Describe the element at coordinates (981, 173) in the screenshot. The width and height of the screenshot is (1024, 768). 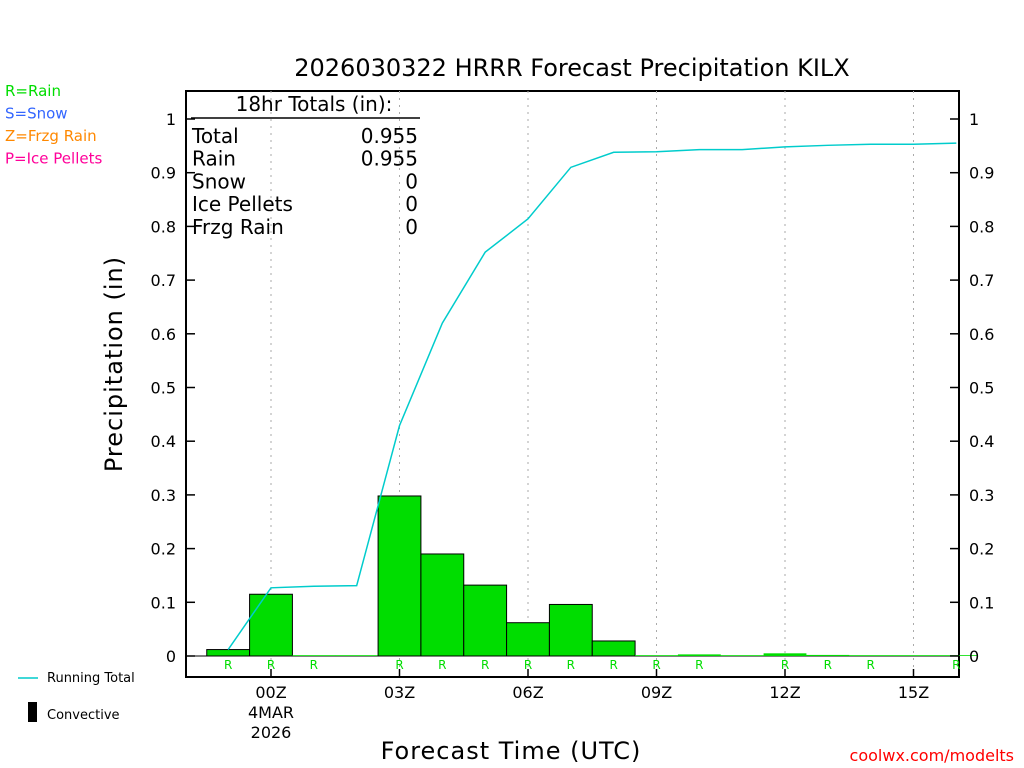
I see `y-tick-label-right: 0.9` at that location.